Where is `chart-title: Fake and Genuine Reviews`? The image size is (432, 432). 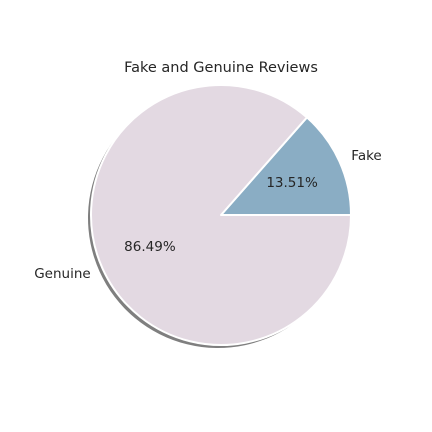
chart-title: Fake and Genuine Reviews is located at coordinates (221, 68).